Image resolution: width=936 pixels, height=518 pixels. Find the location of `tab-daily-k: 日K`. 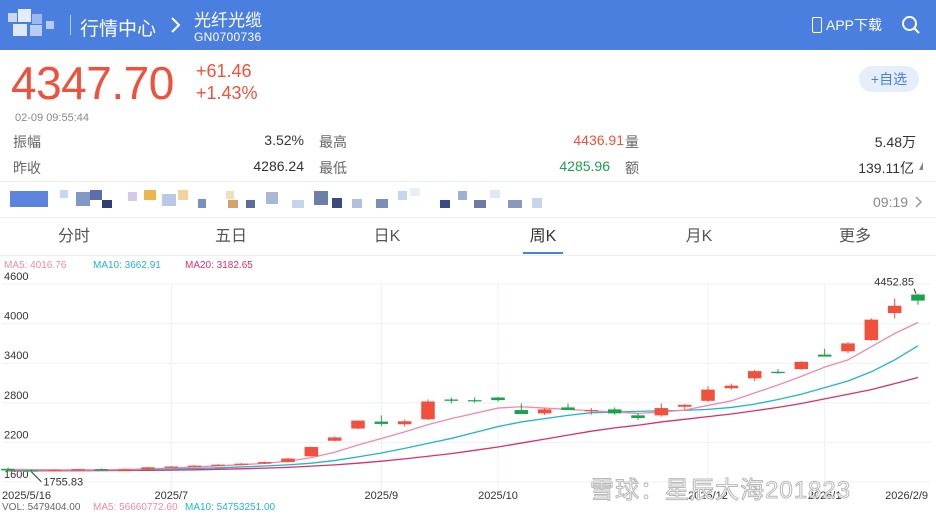

tab-daily-k: 日K is located at coordinates (387, 236).